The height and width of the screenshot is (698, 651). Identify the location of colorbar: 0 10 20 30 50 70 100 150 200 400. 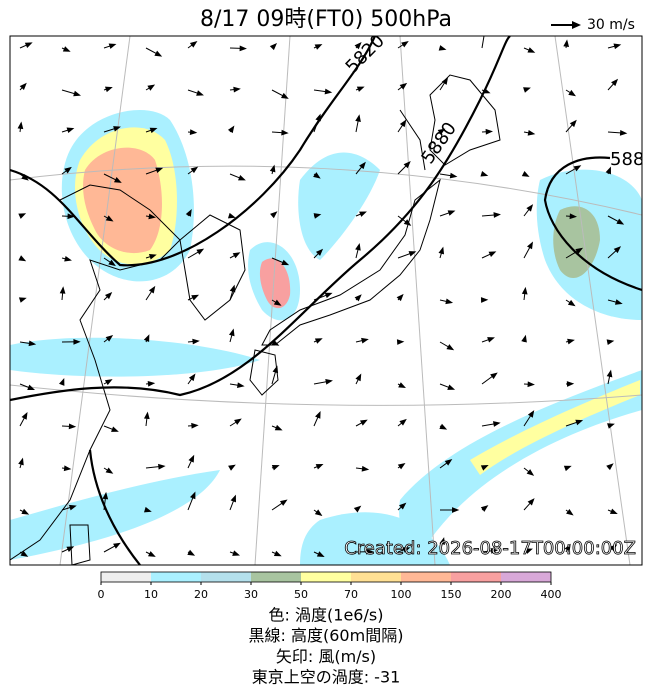
(330, 586).